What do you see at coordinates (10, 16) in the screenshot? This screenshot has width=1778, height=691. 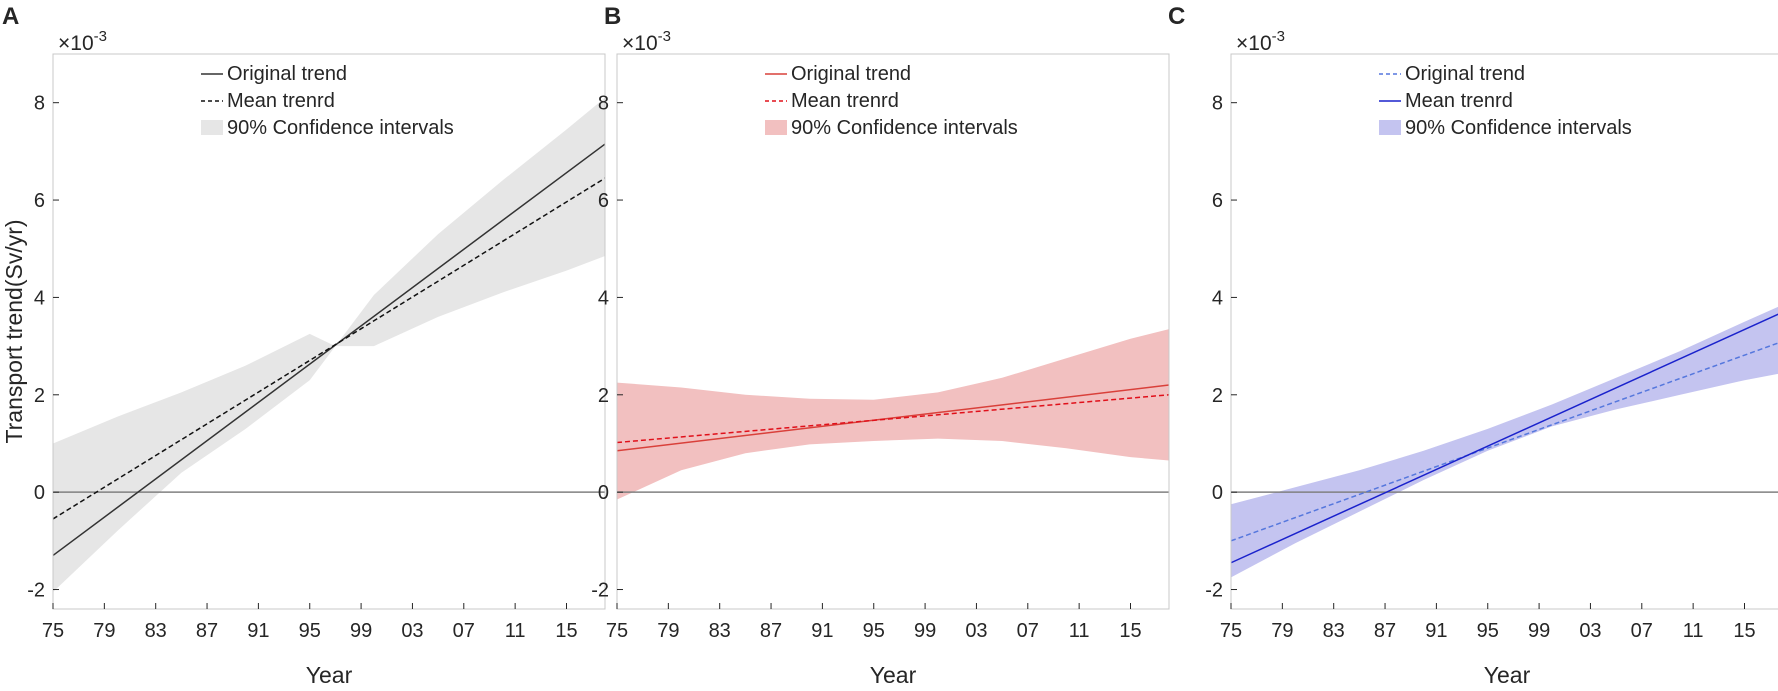 I see `panel-letter: A` at bounding box center [10, 16].